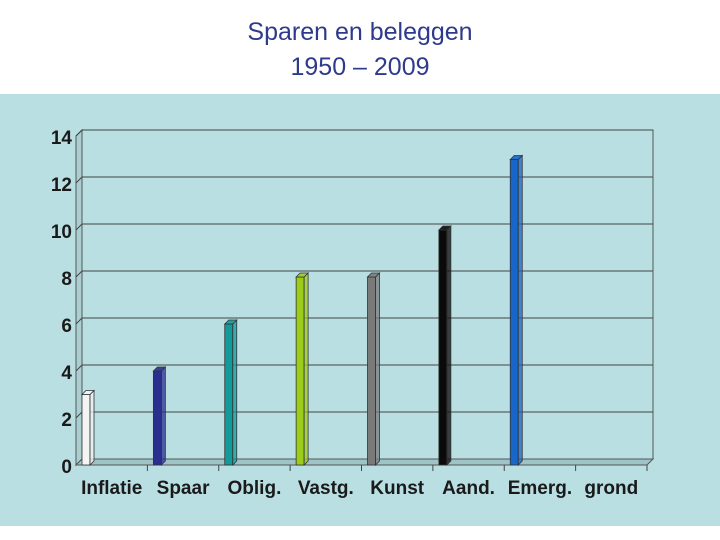 Image resolution: width=720 pixels, height=540 pixels. Describe the element at coordinates (66, 279) in the screenshot. I see `y-tick-label: 8` at that location.